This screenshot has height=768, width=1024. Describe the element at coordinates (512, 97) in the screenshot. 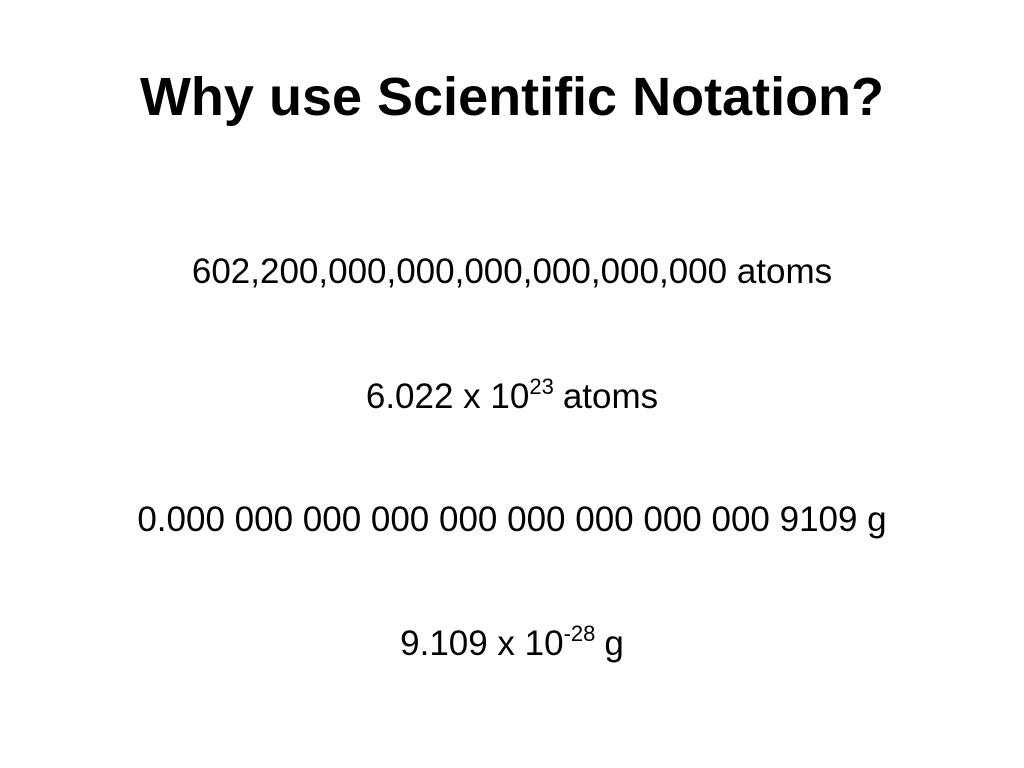

I see `slide-title: Why use Scientific Notation?` at that location.